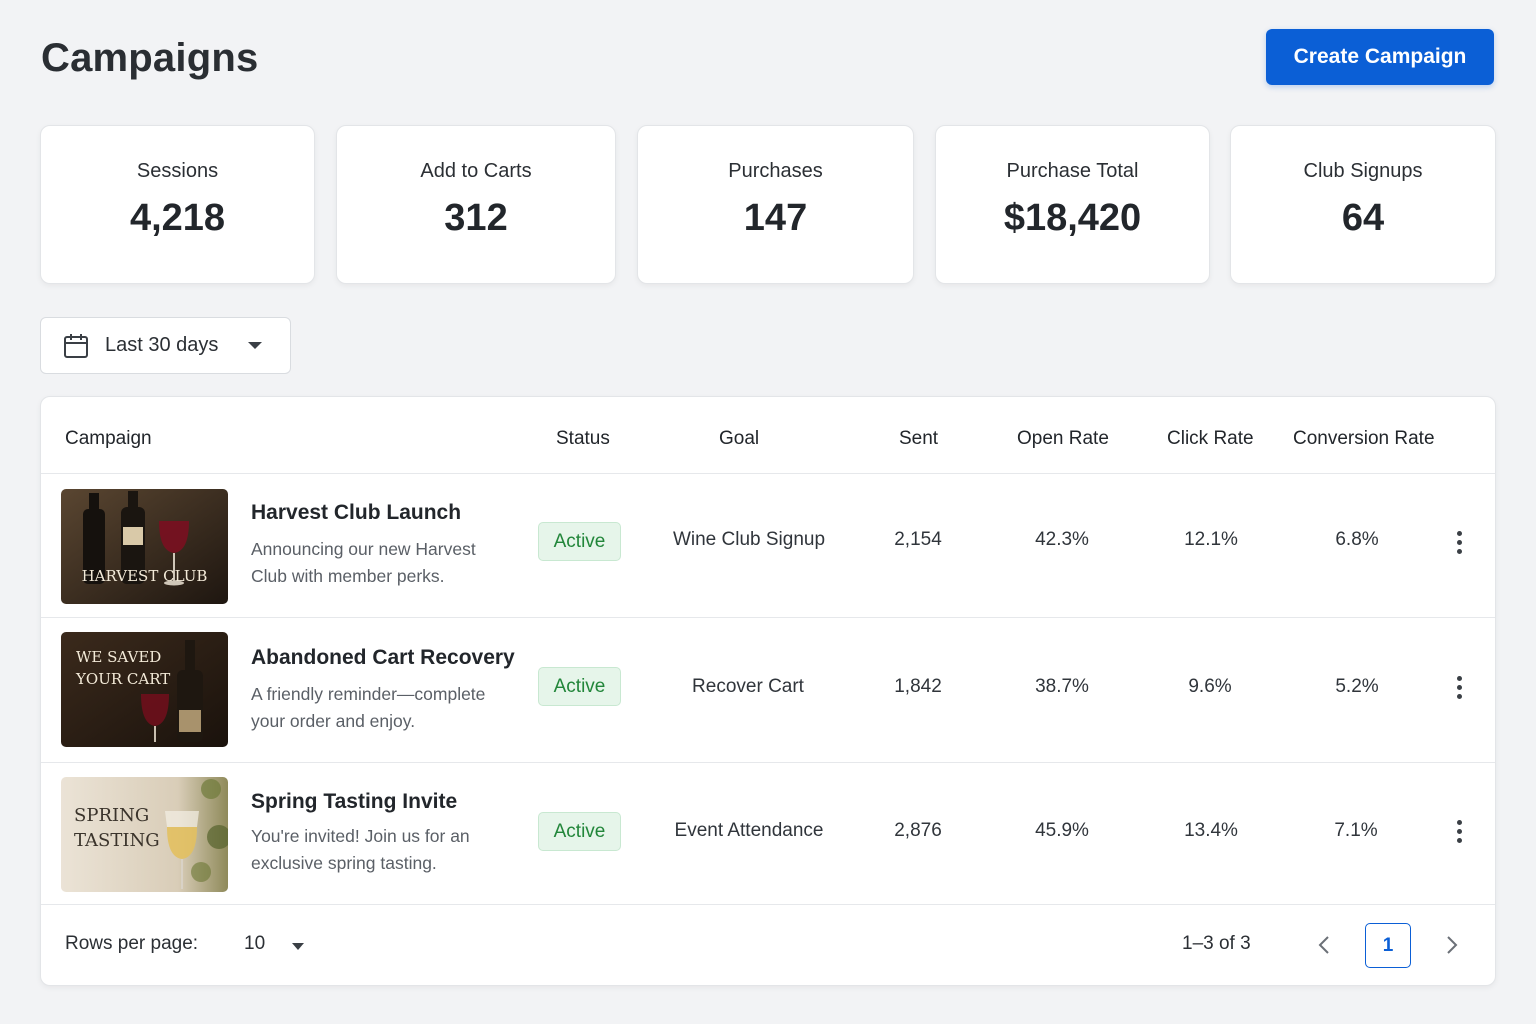 This screenshot has width=1536, height=1024. I want to click on campaign-thumbnail: SPRING TASTING, so click(144, 834).